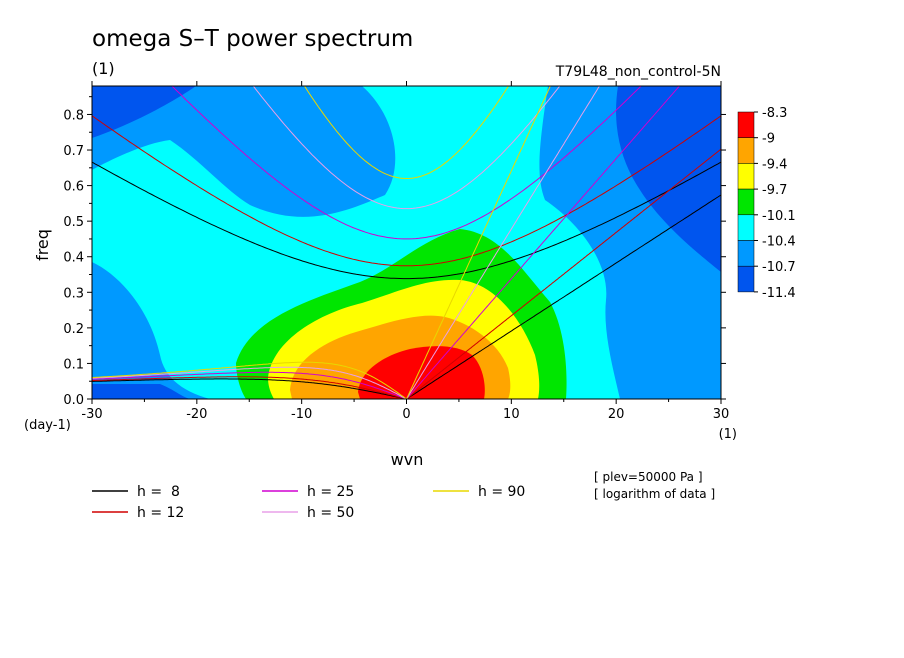  What do you see at coordinates (158, 492) in the screenshot?
I see `legend-label: h = 8` at bounding box center [158, 492].